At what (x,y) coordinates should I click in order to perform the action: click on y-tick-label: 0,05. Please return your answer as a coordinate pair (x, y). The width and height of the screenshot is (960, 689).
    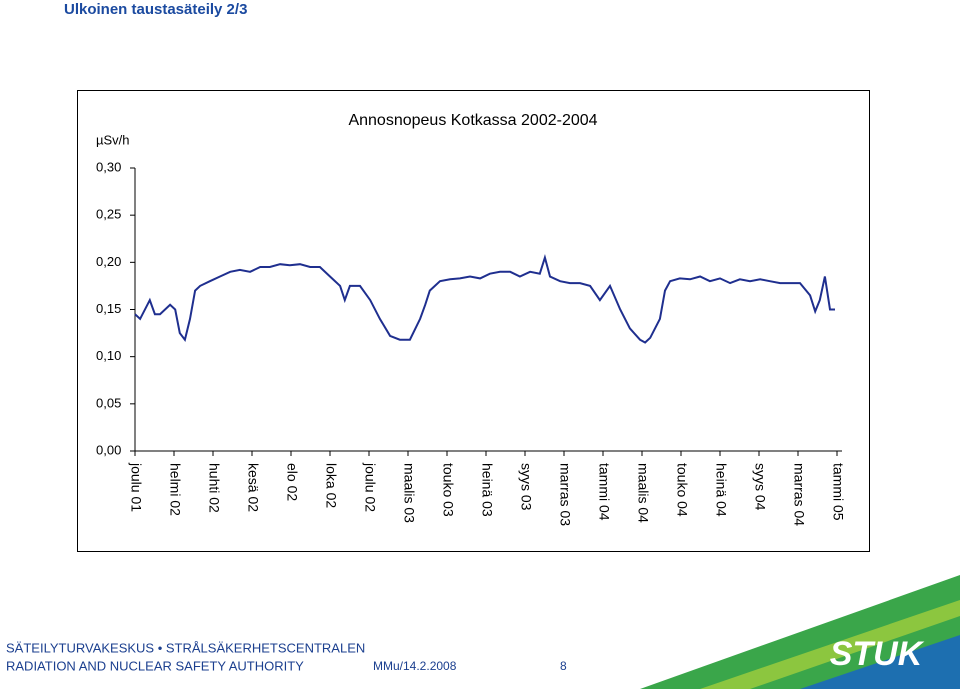
    Looking at the image, I should click on (108, 402).